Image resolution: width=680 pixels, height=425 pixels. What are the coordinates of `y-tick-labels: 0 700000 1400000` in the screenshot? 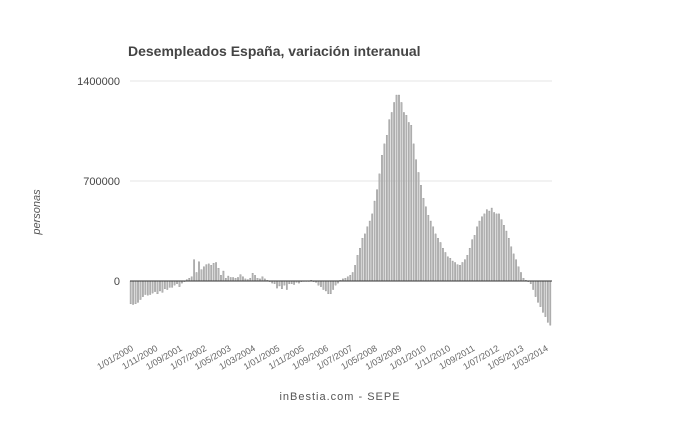 It's located at (98, 182).